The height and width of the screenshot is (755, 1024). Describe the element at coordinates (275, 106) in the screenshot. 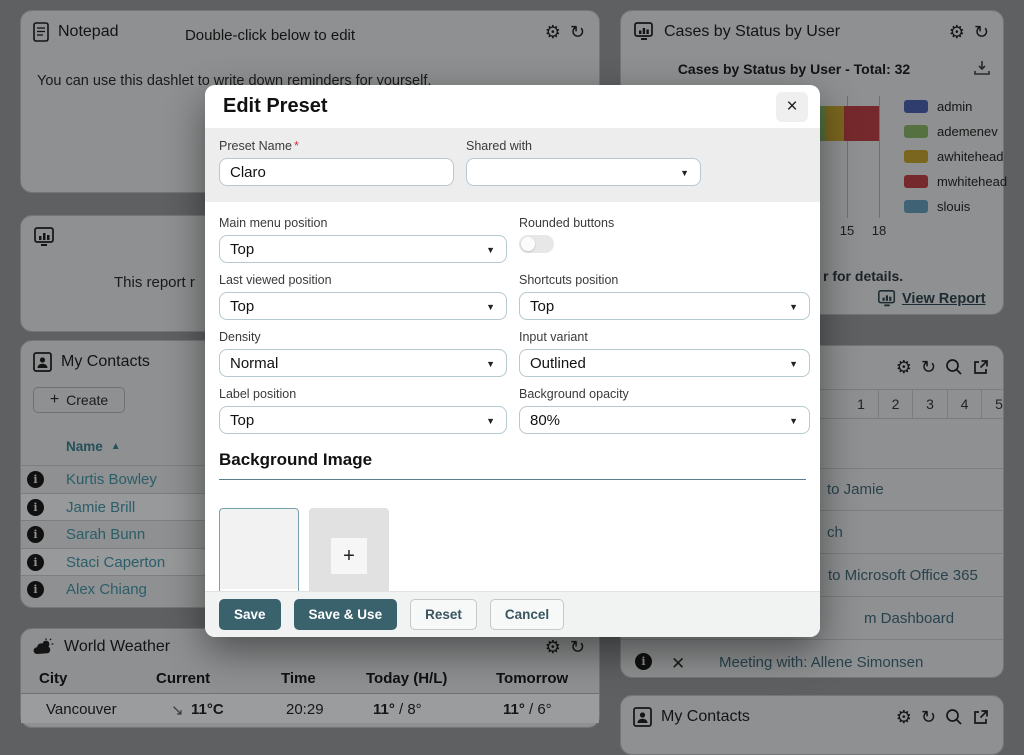

I see `modal-title: Edit Preset` at that location.